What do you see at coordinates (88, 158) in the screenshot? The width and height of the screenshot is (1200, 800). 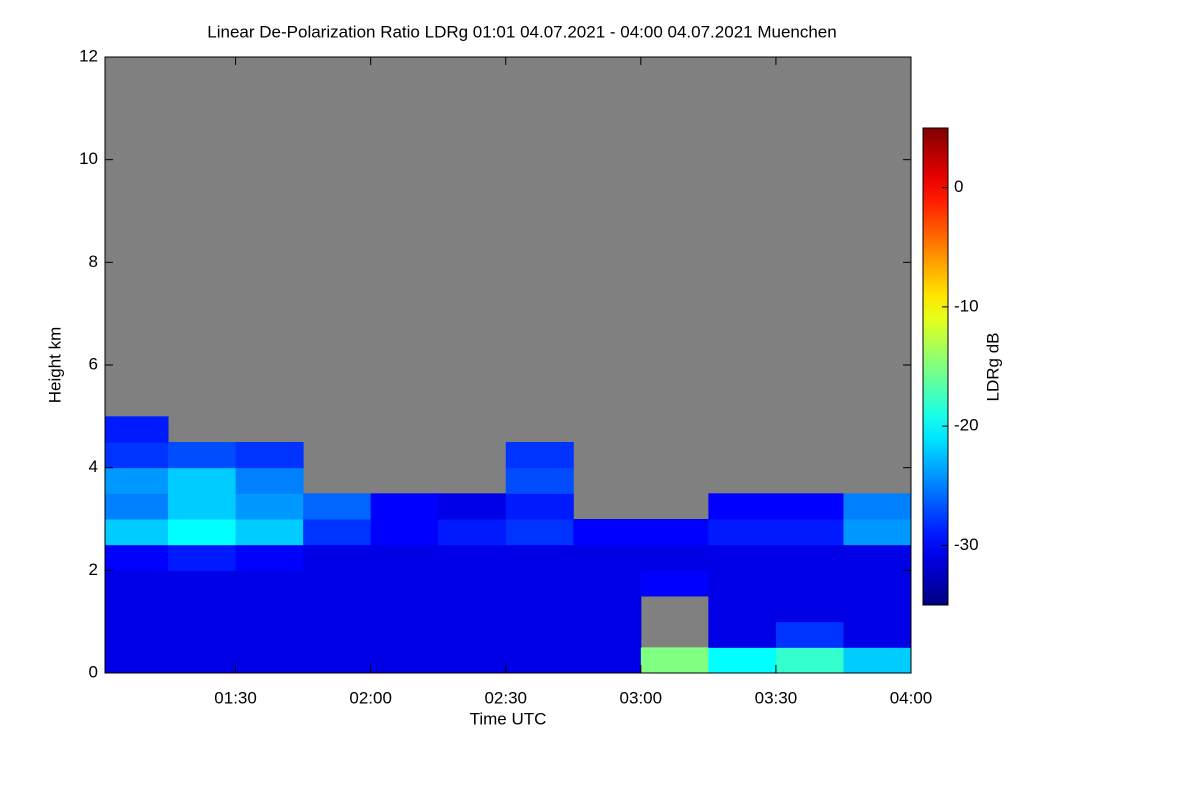 I see `y-tick-label: 10` at bounding box center [88, 158].